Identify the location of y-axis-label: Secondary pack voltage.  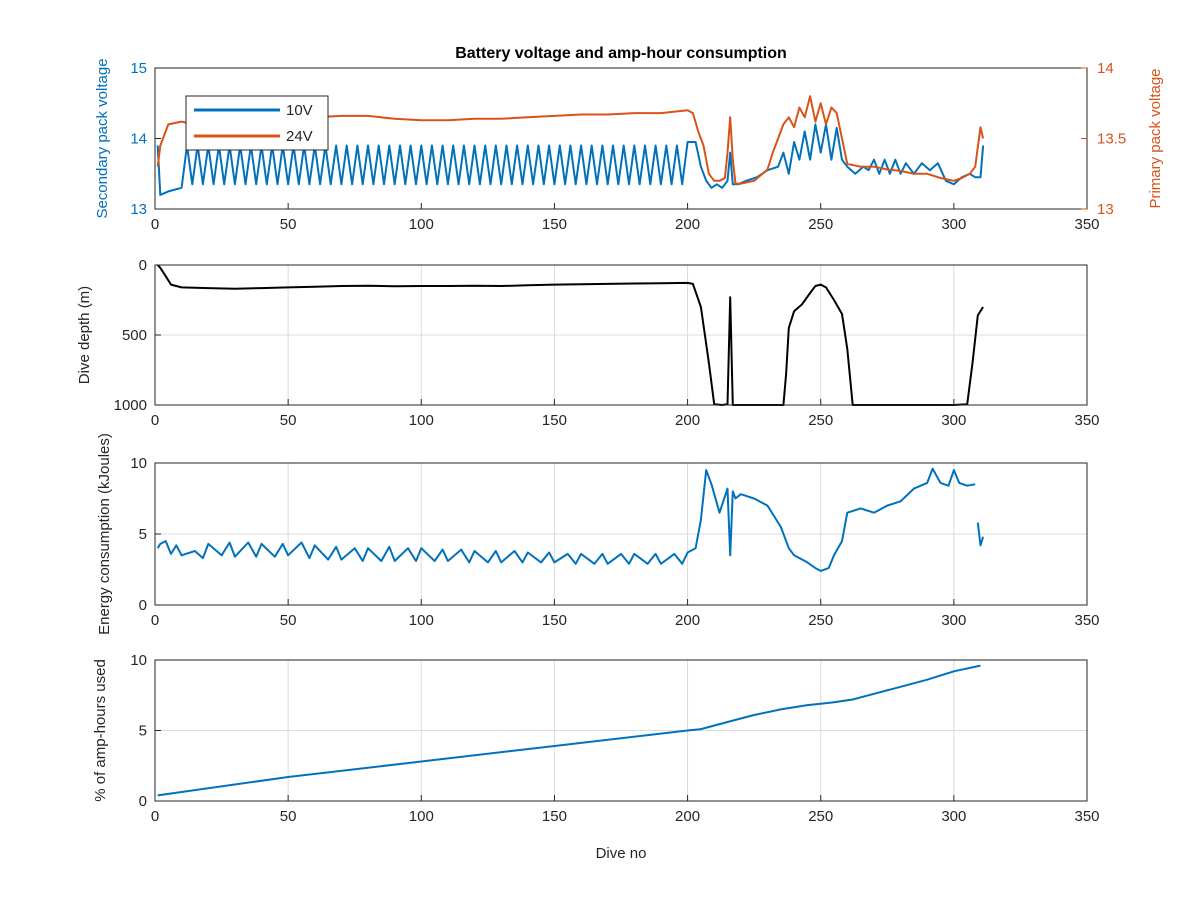
(102, 138).